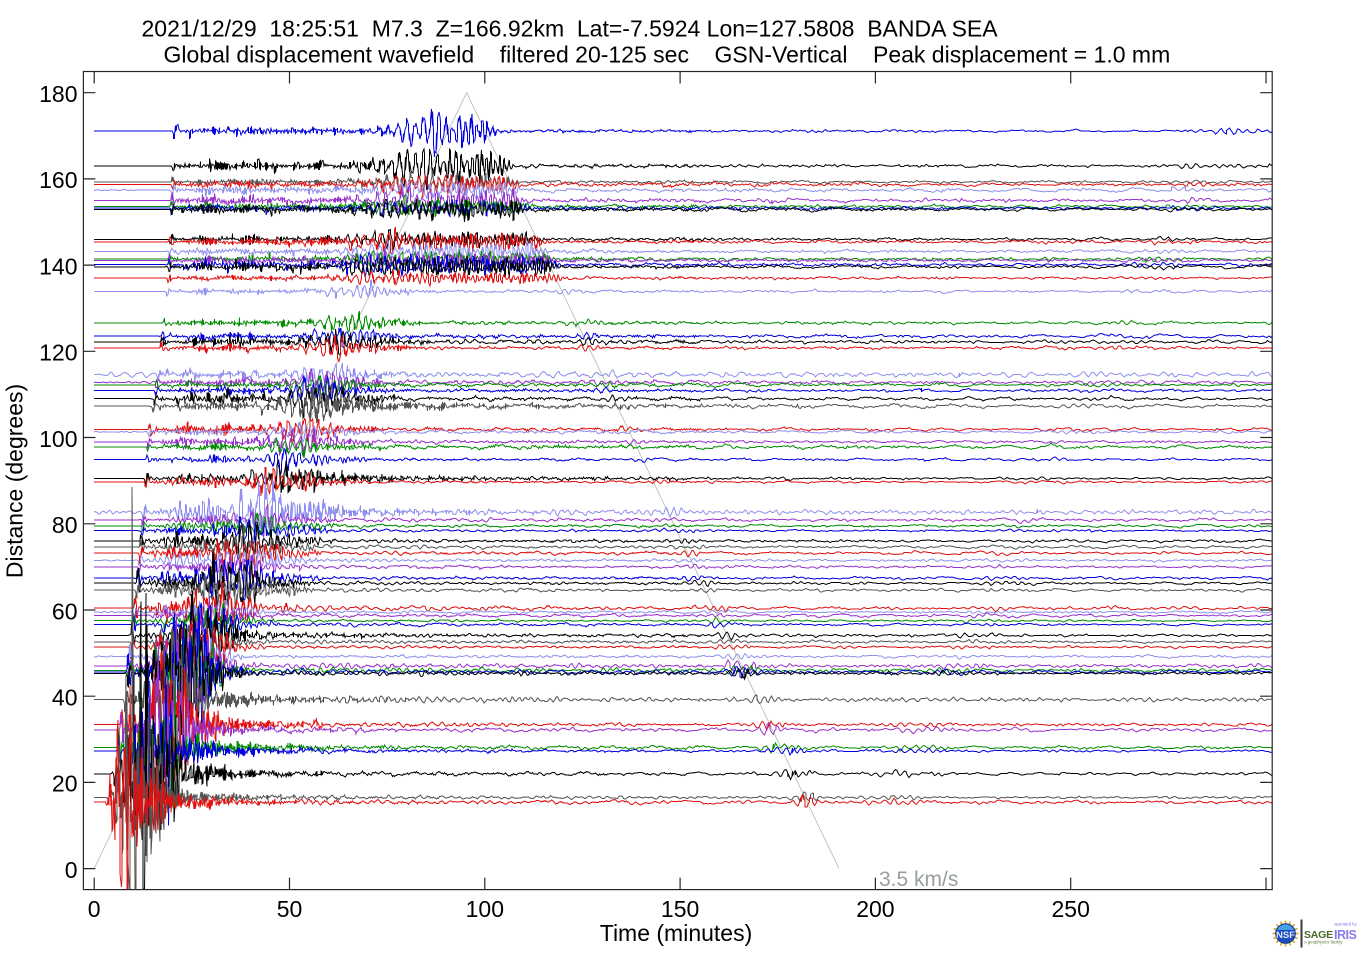  What do you see at coordinates (918, 879) in the screenshot?
I see `svg-text: 3.5 km/s` at bounding box center [918, 879].